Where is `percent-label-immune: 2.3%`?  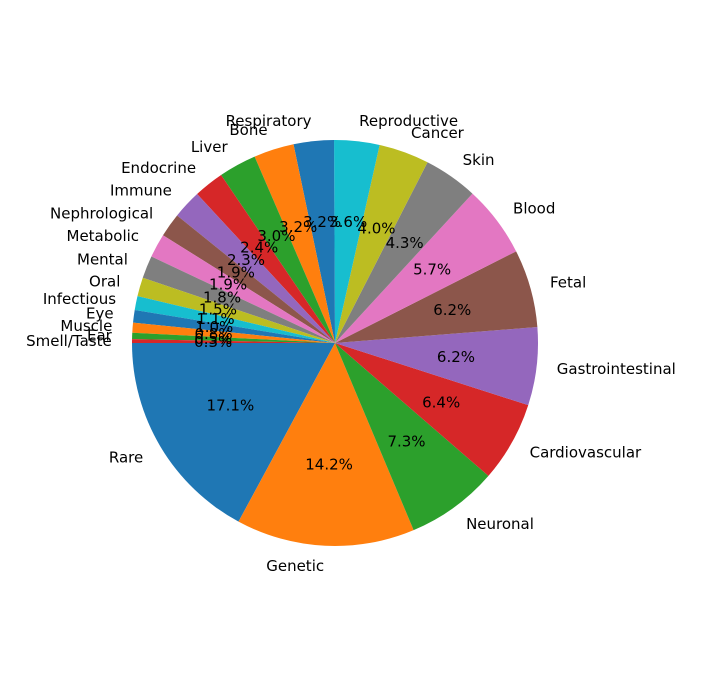
percent-label-immune: 2.3% is located at coordinates (246, 260).